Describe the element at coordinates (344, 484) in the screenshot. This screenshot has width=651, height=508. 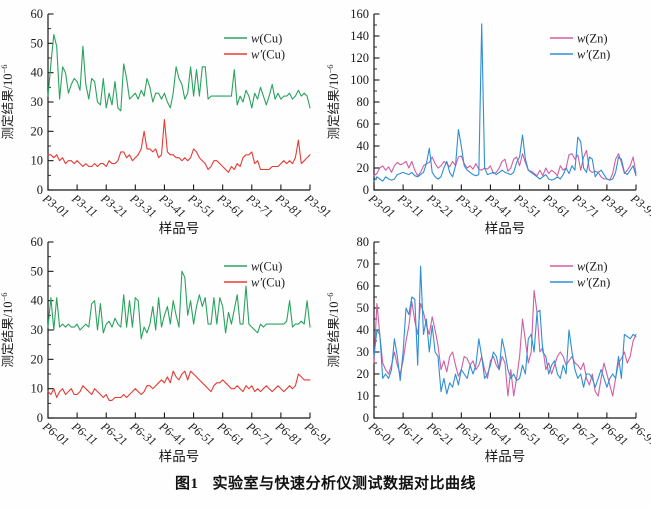
I see `caption-text: 实验室与快速分析仪测试数据对比曲线` at that location.